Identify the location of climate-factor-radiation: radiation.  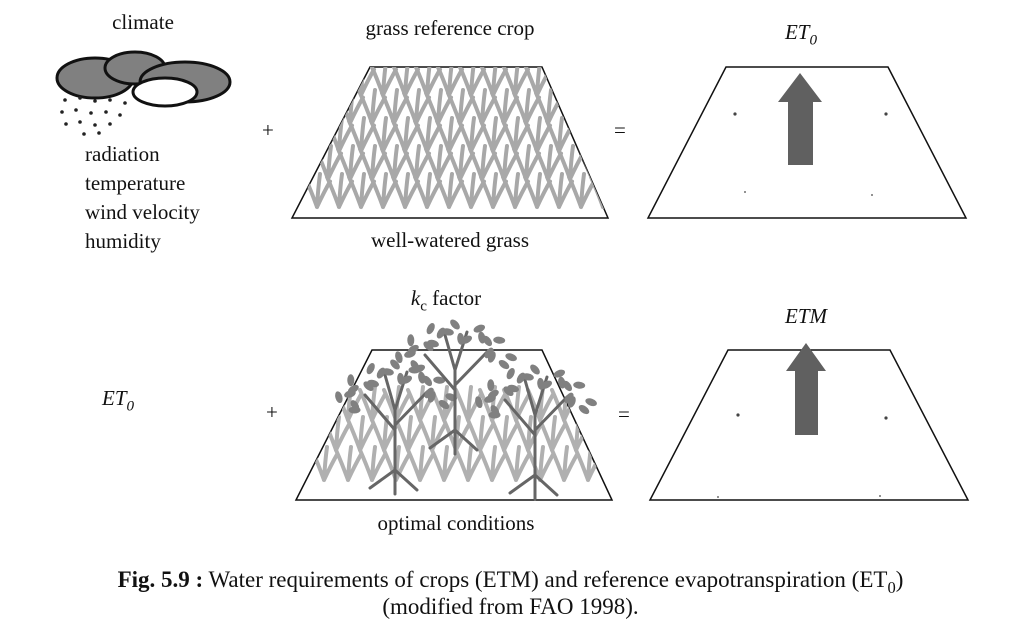
(122, 154).